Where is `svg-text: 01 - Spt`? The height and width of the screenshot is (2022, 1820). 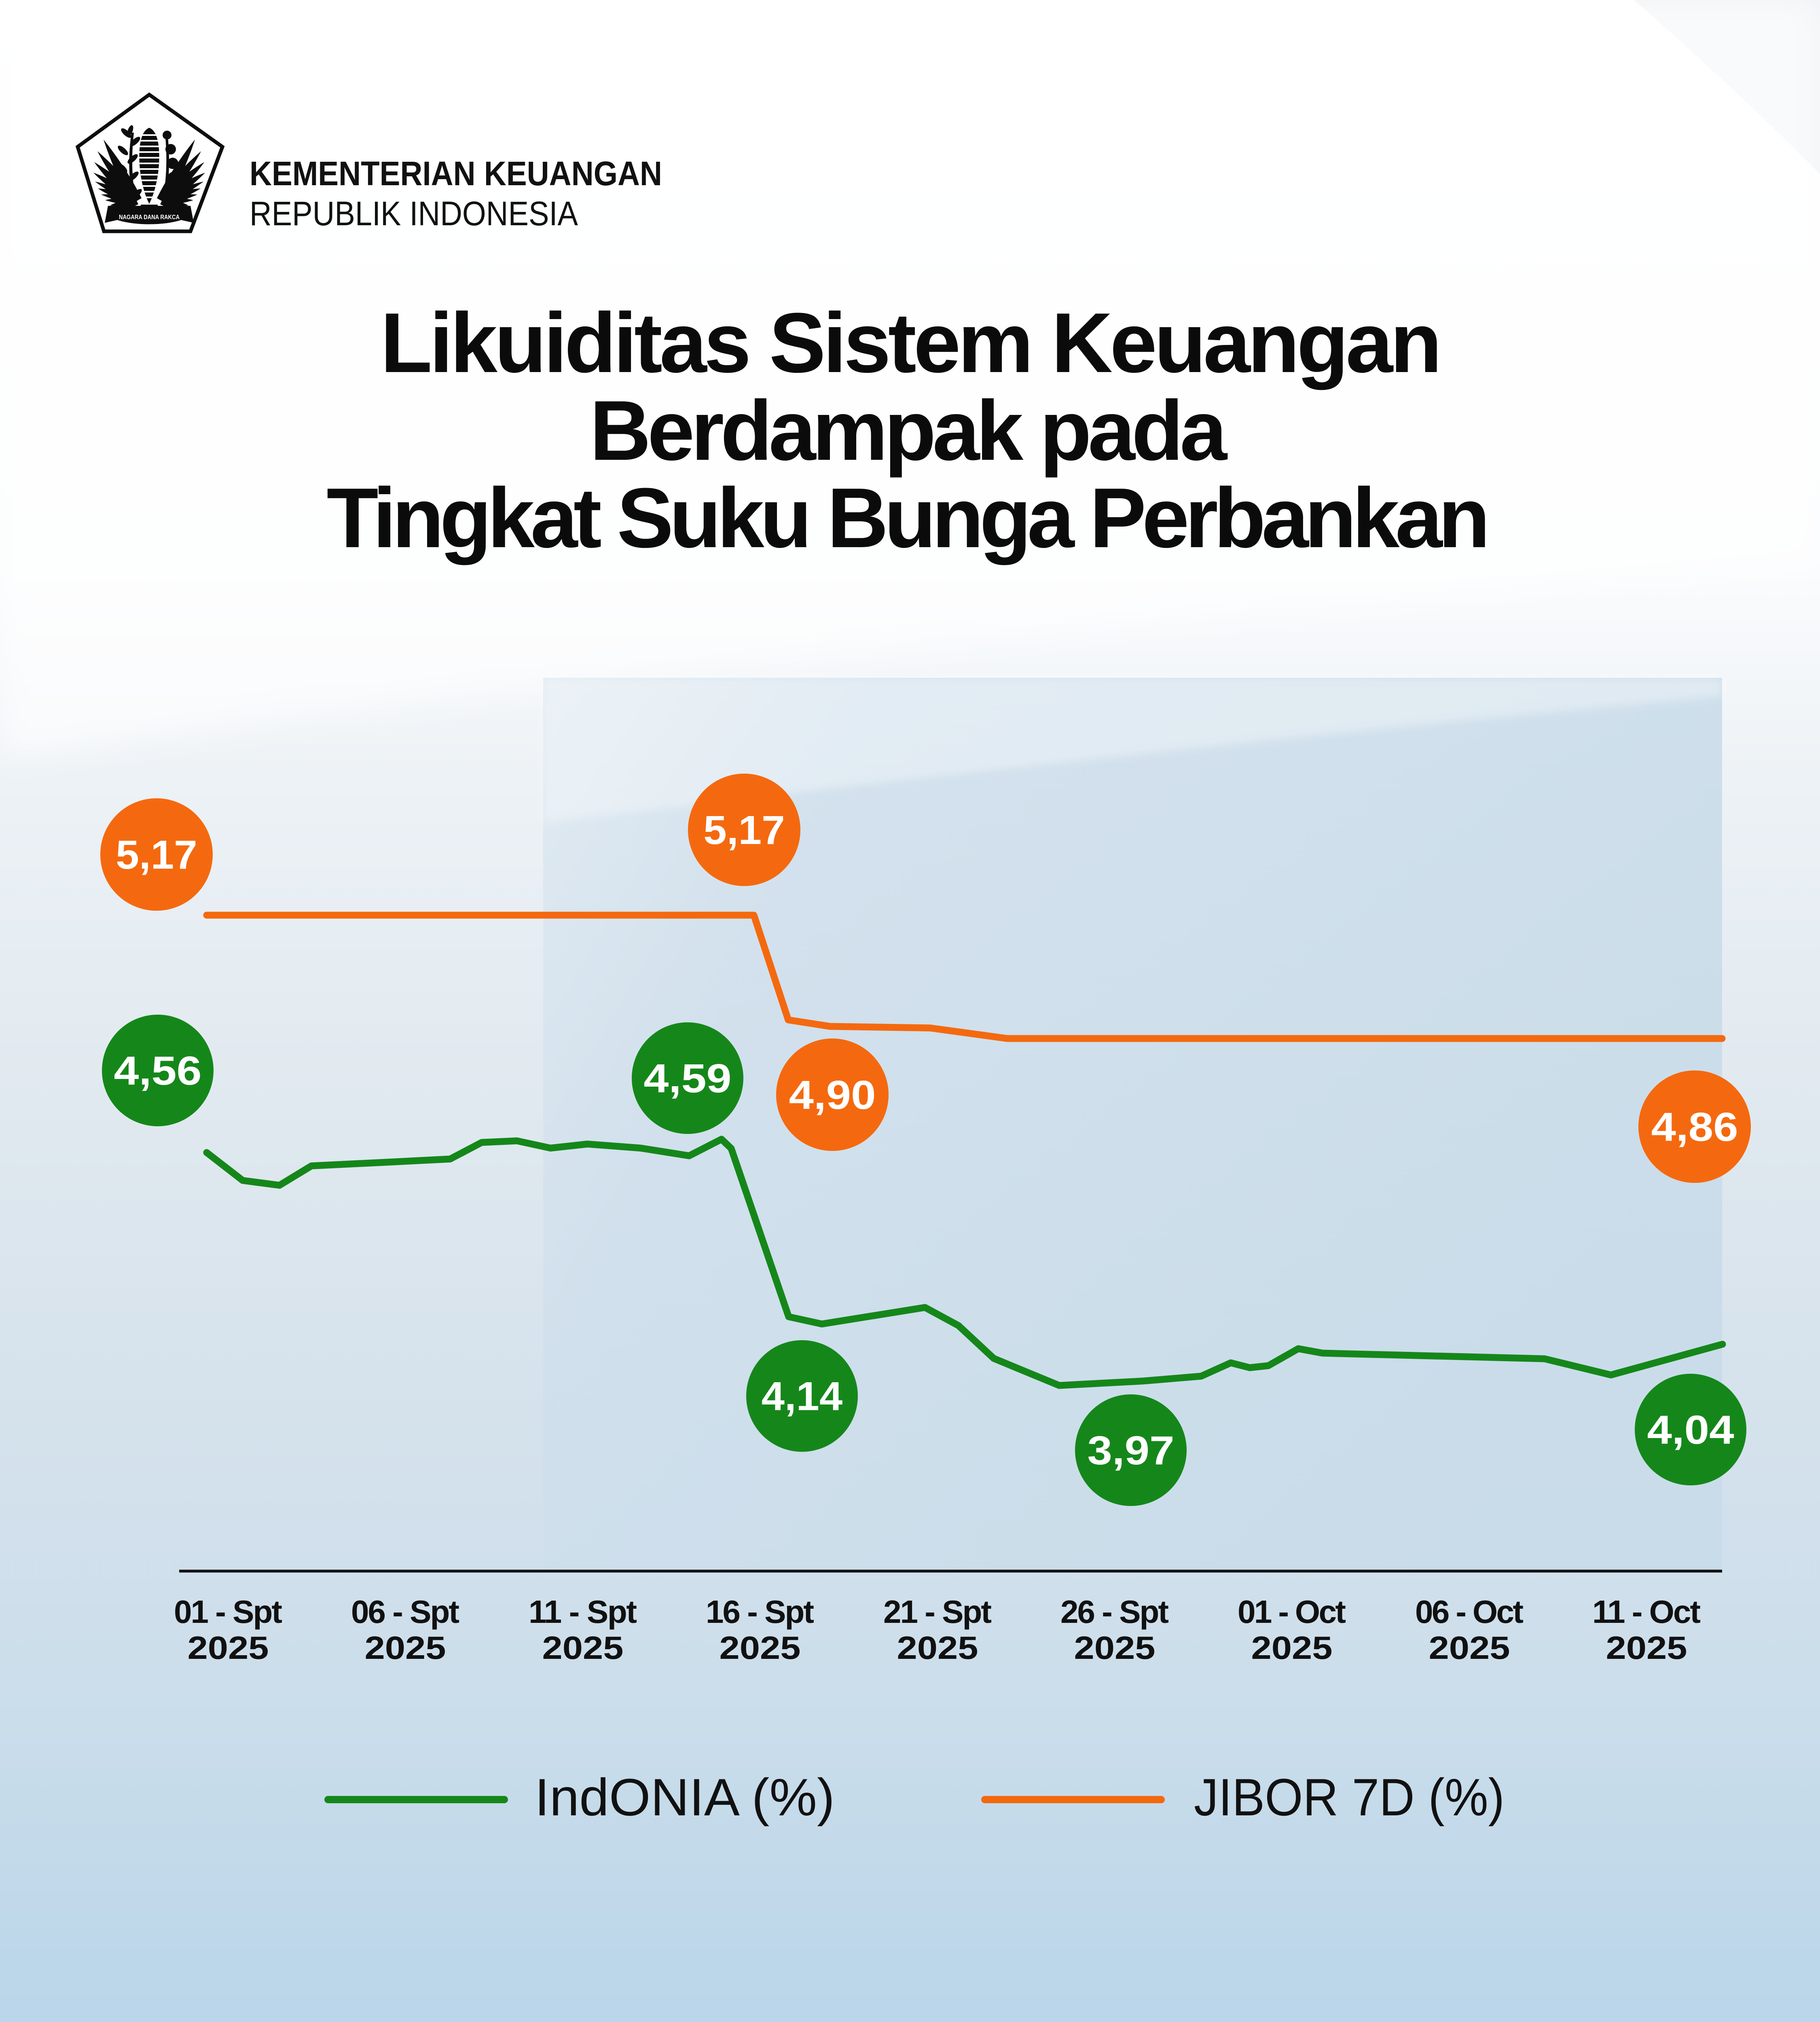
svg-text: 01 - Spt is located at coordinates (228, 1612).